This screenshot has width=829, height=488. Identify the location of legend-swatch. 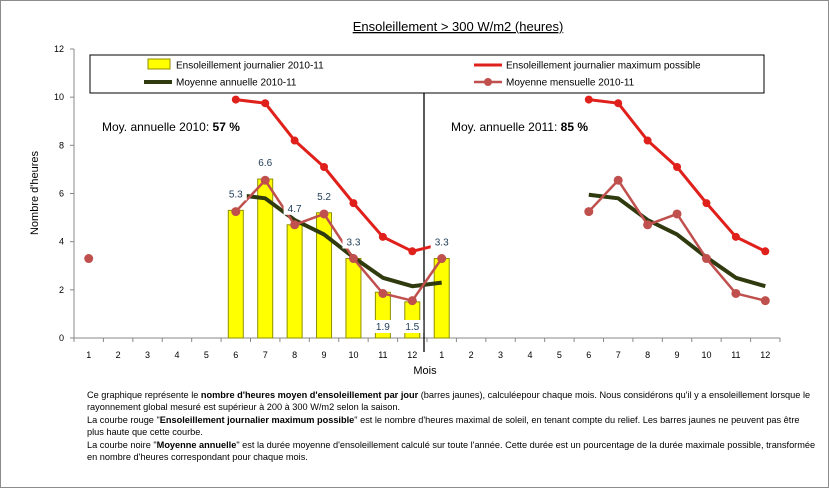
(159, 64).